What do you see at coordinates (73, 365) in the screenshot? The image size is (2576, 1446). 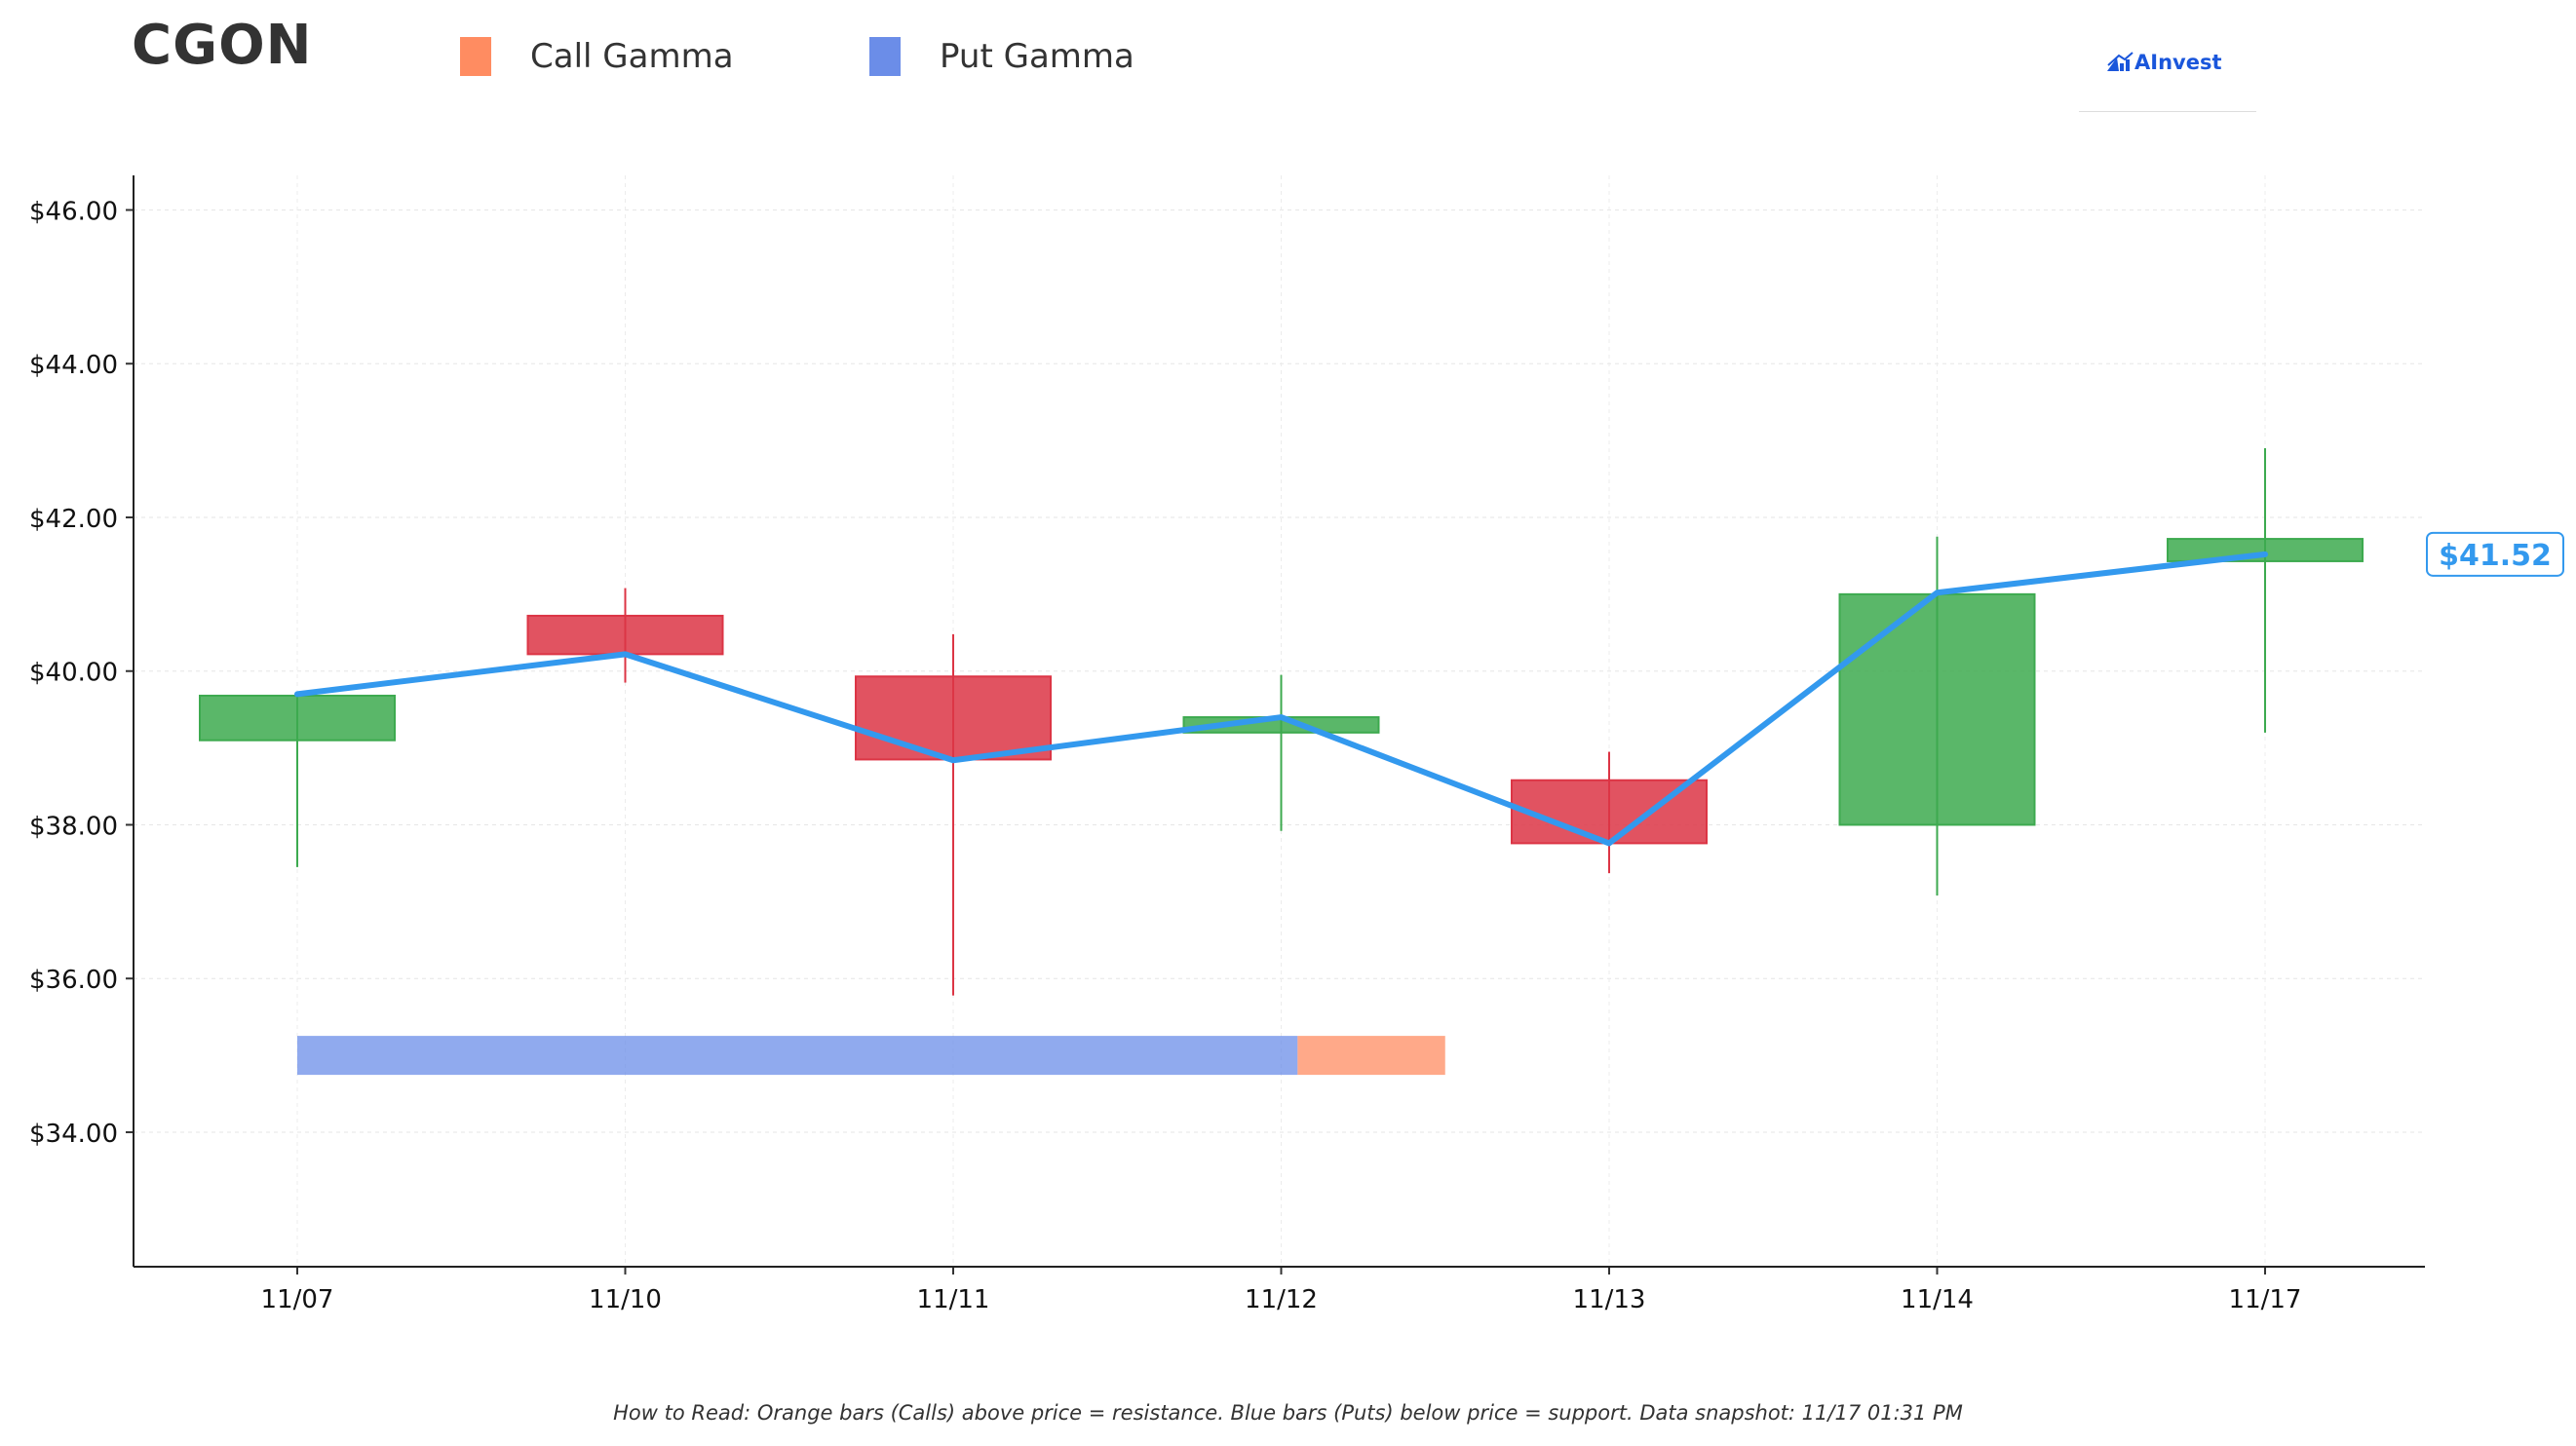 I see `ytick-label: $44.00` at bounding box center [73, 365].